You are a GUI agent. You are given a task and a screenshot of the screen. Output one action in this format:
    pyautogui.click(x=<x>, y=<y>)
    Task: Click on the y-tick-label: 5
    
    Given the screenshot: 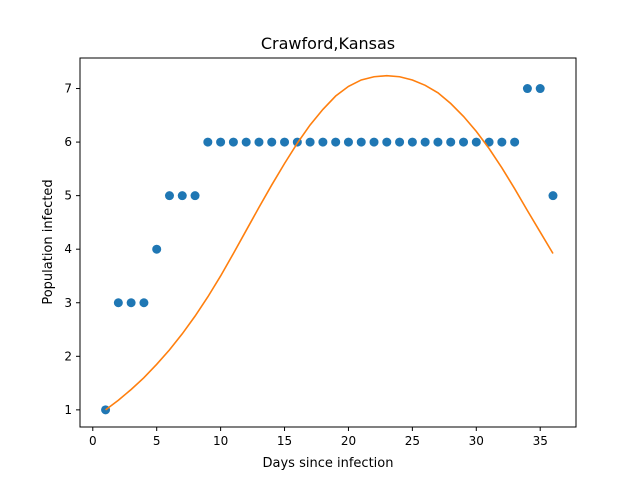 What is the action you would take?
    pyautogui.click(x=68, y=196)
    